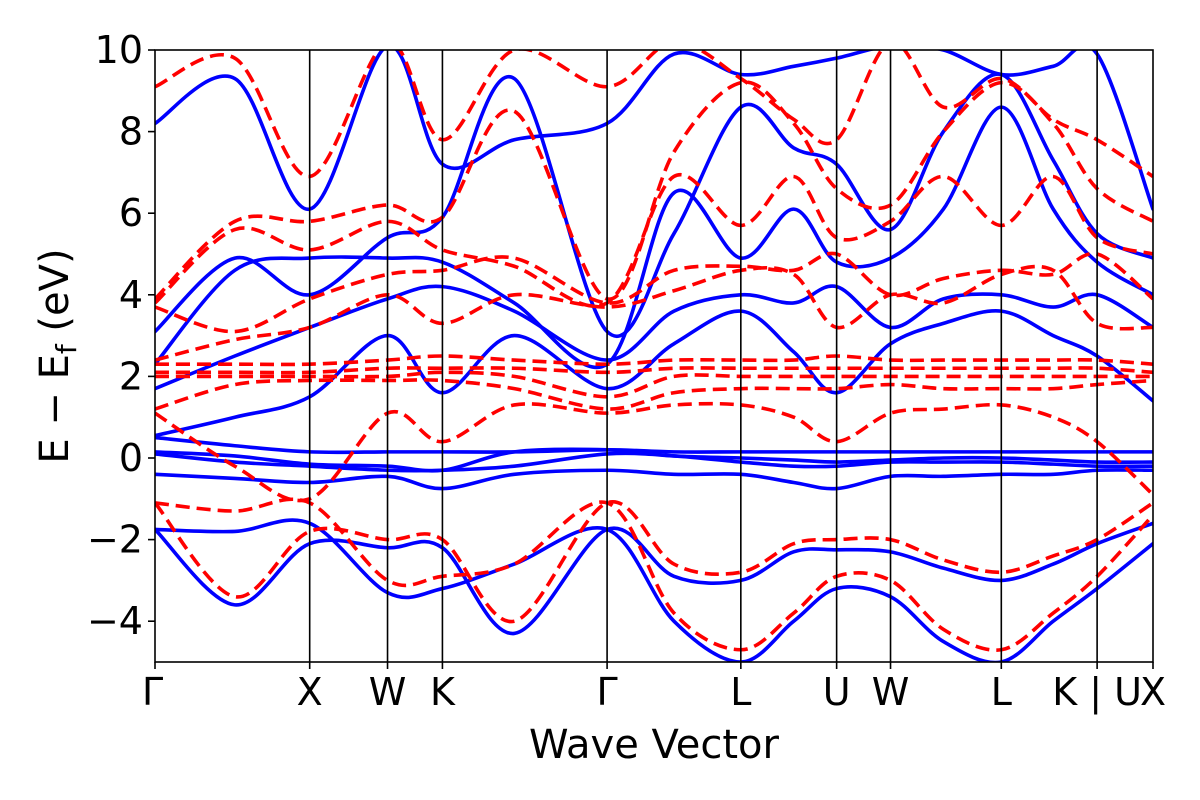 This screenshot has width=1200, height=800. Describe the element at coordinates (115, 621) in the screenshot. I see `y-tick-label: −4` at that location.